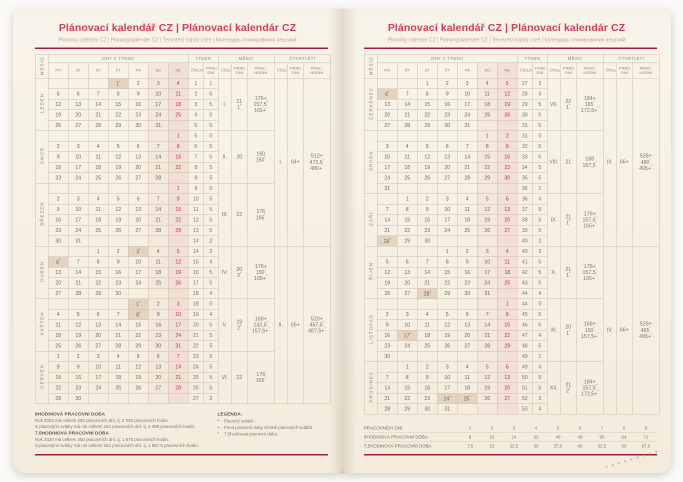 The image size is (683, 482). Describe the element at coordinates (590, 104) in the screenshot. I see `month-workhours-cell: 184+ 165° 172,5+°` at that location.